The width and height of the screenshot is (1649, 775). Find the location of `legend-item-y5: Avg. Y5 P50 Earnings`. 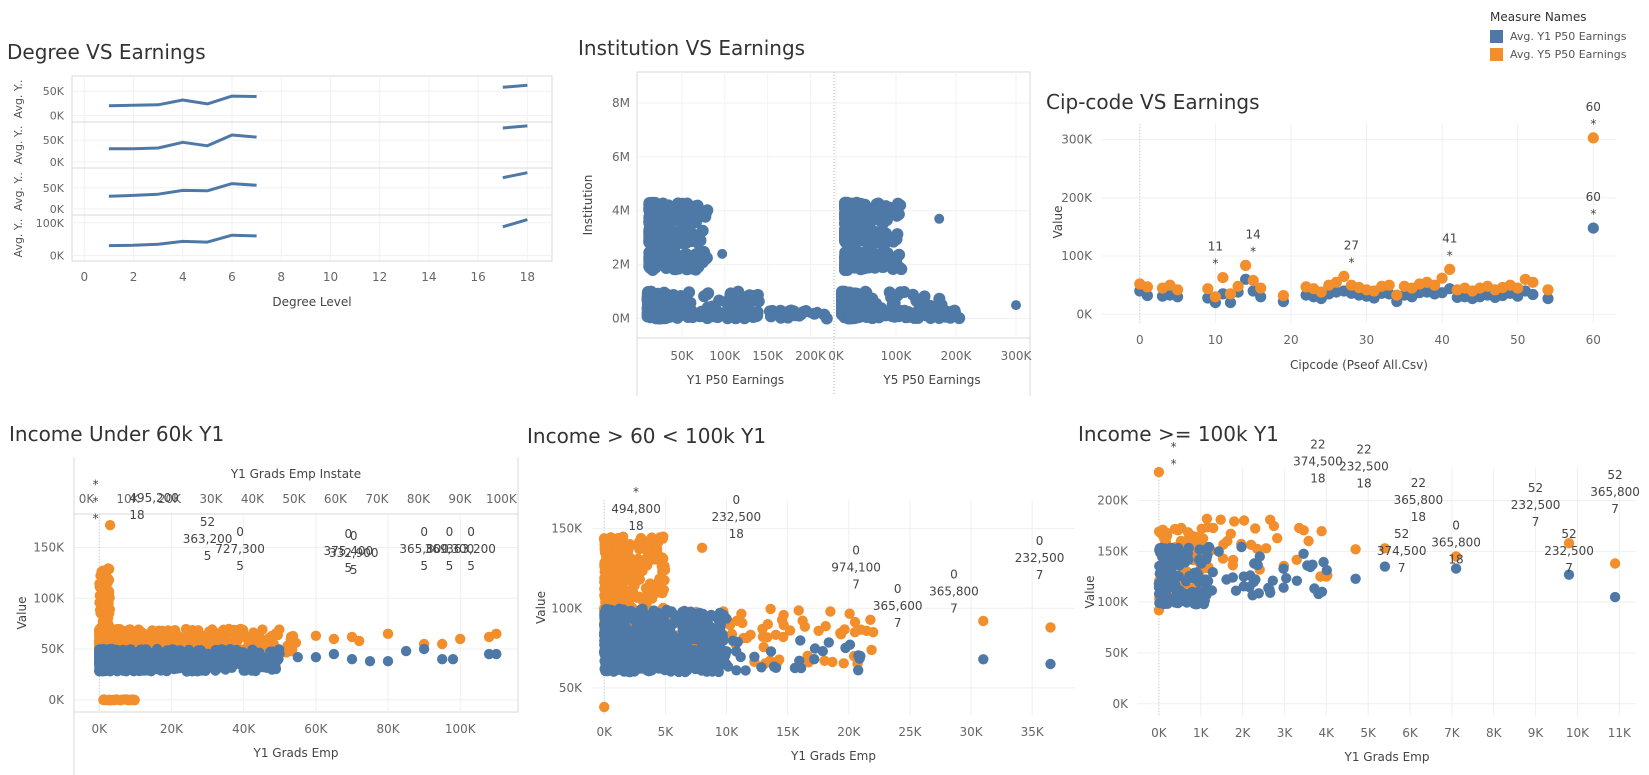

legend-item-y5: Avg. Y5 P50 Earnings is located at coordinates (1569, 53).